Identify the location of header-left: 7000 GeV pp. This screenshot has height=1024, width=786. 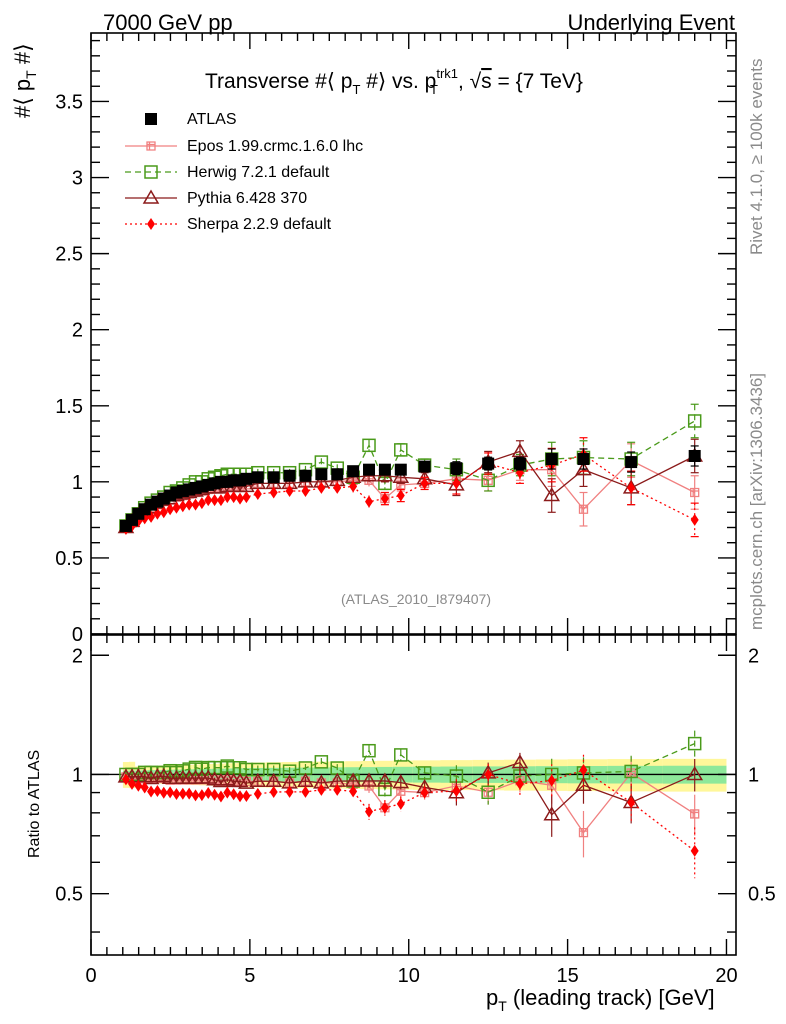
(168, 22).